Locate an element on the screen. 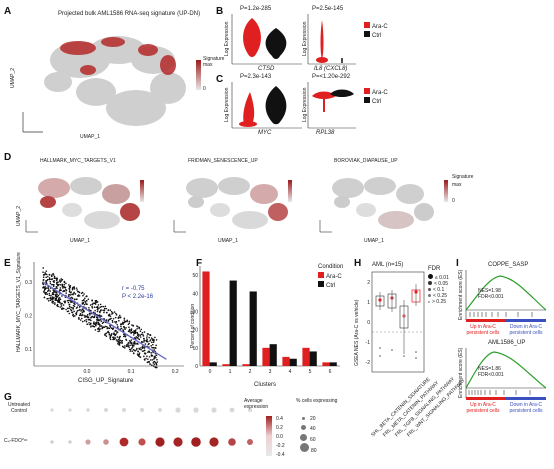 Image resolution: width=554 pixels, height=469 pixels. panel-c-left-gene: MYC is located at coordinates (265, 133).